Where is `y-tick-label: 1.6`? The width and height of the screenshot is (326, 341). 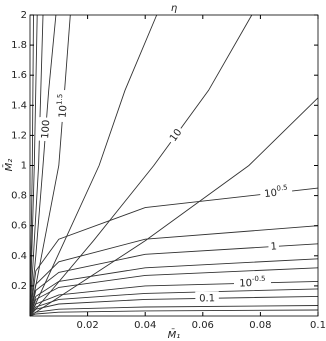 y-tick-label: 1.6 is located at coordinates (19, 75).